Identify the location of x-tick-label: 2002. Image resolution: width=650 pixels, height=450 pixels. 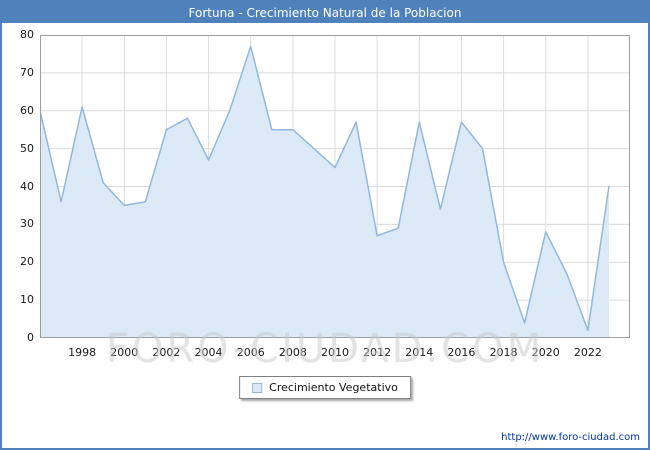
(166, 352).